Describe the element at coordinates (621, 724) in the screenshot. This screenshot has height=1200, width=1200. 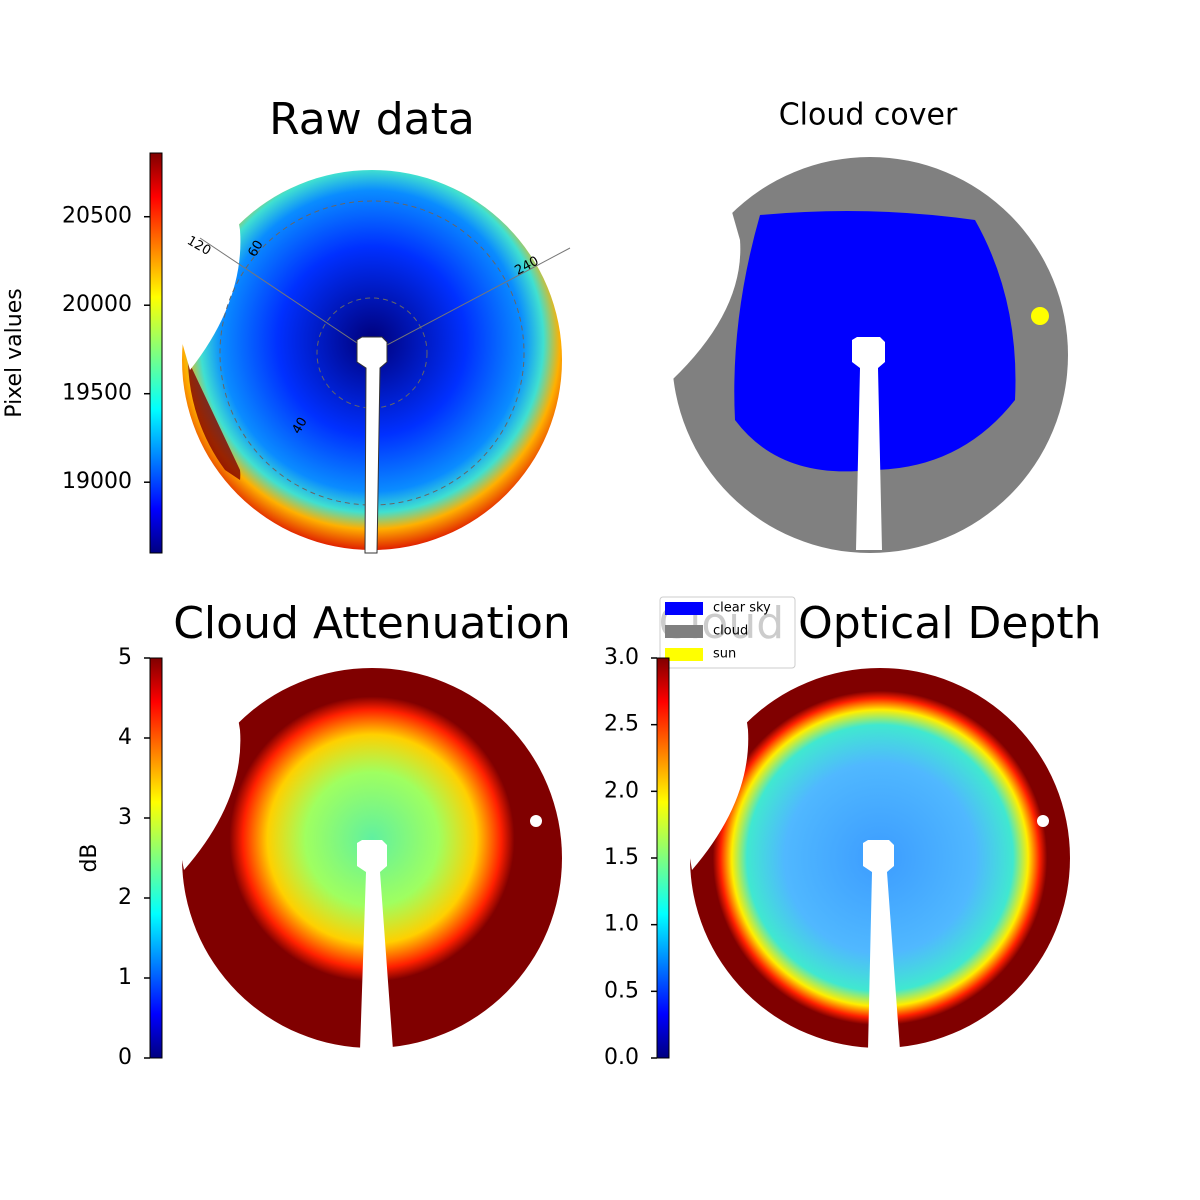
I see `colorbar-tick-label: 2.5` at that location.